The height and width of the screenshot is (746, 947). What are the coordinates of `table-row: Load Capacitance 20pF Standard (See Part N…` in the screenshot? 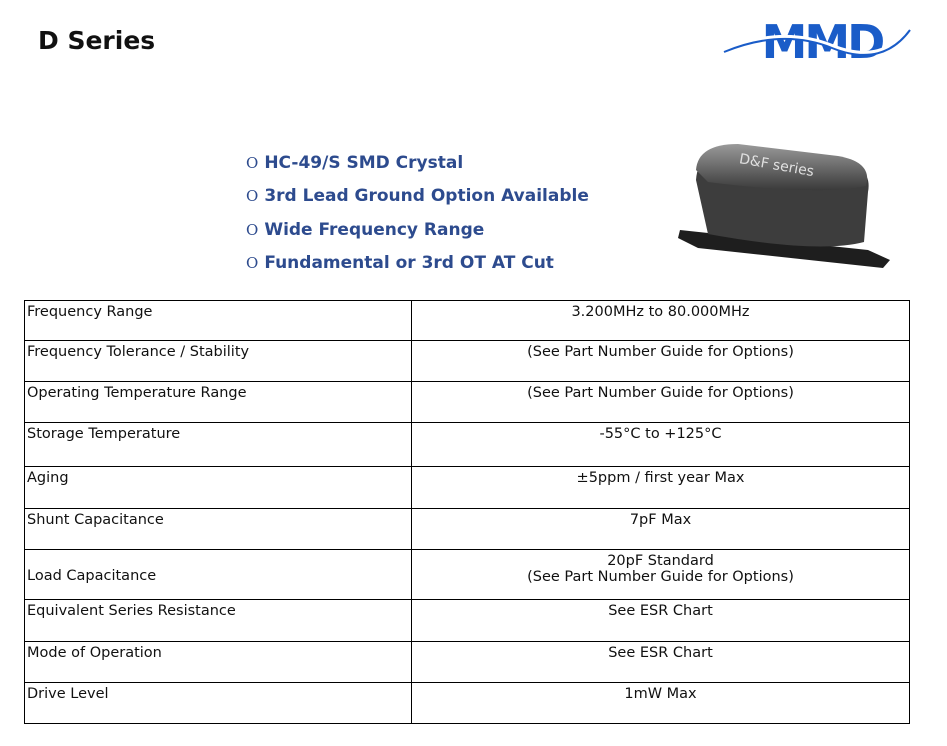 It's located at (467, 574).